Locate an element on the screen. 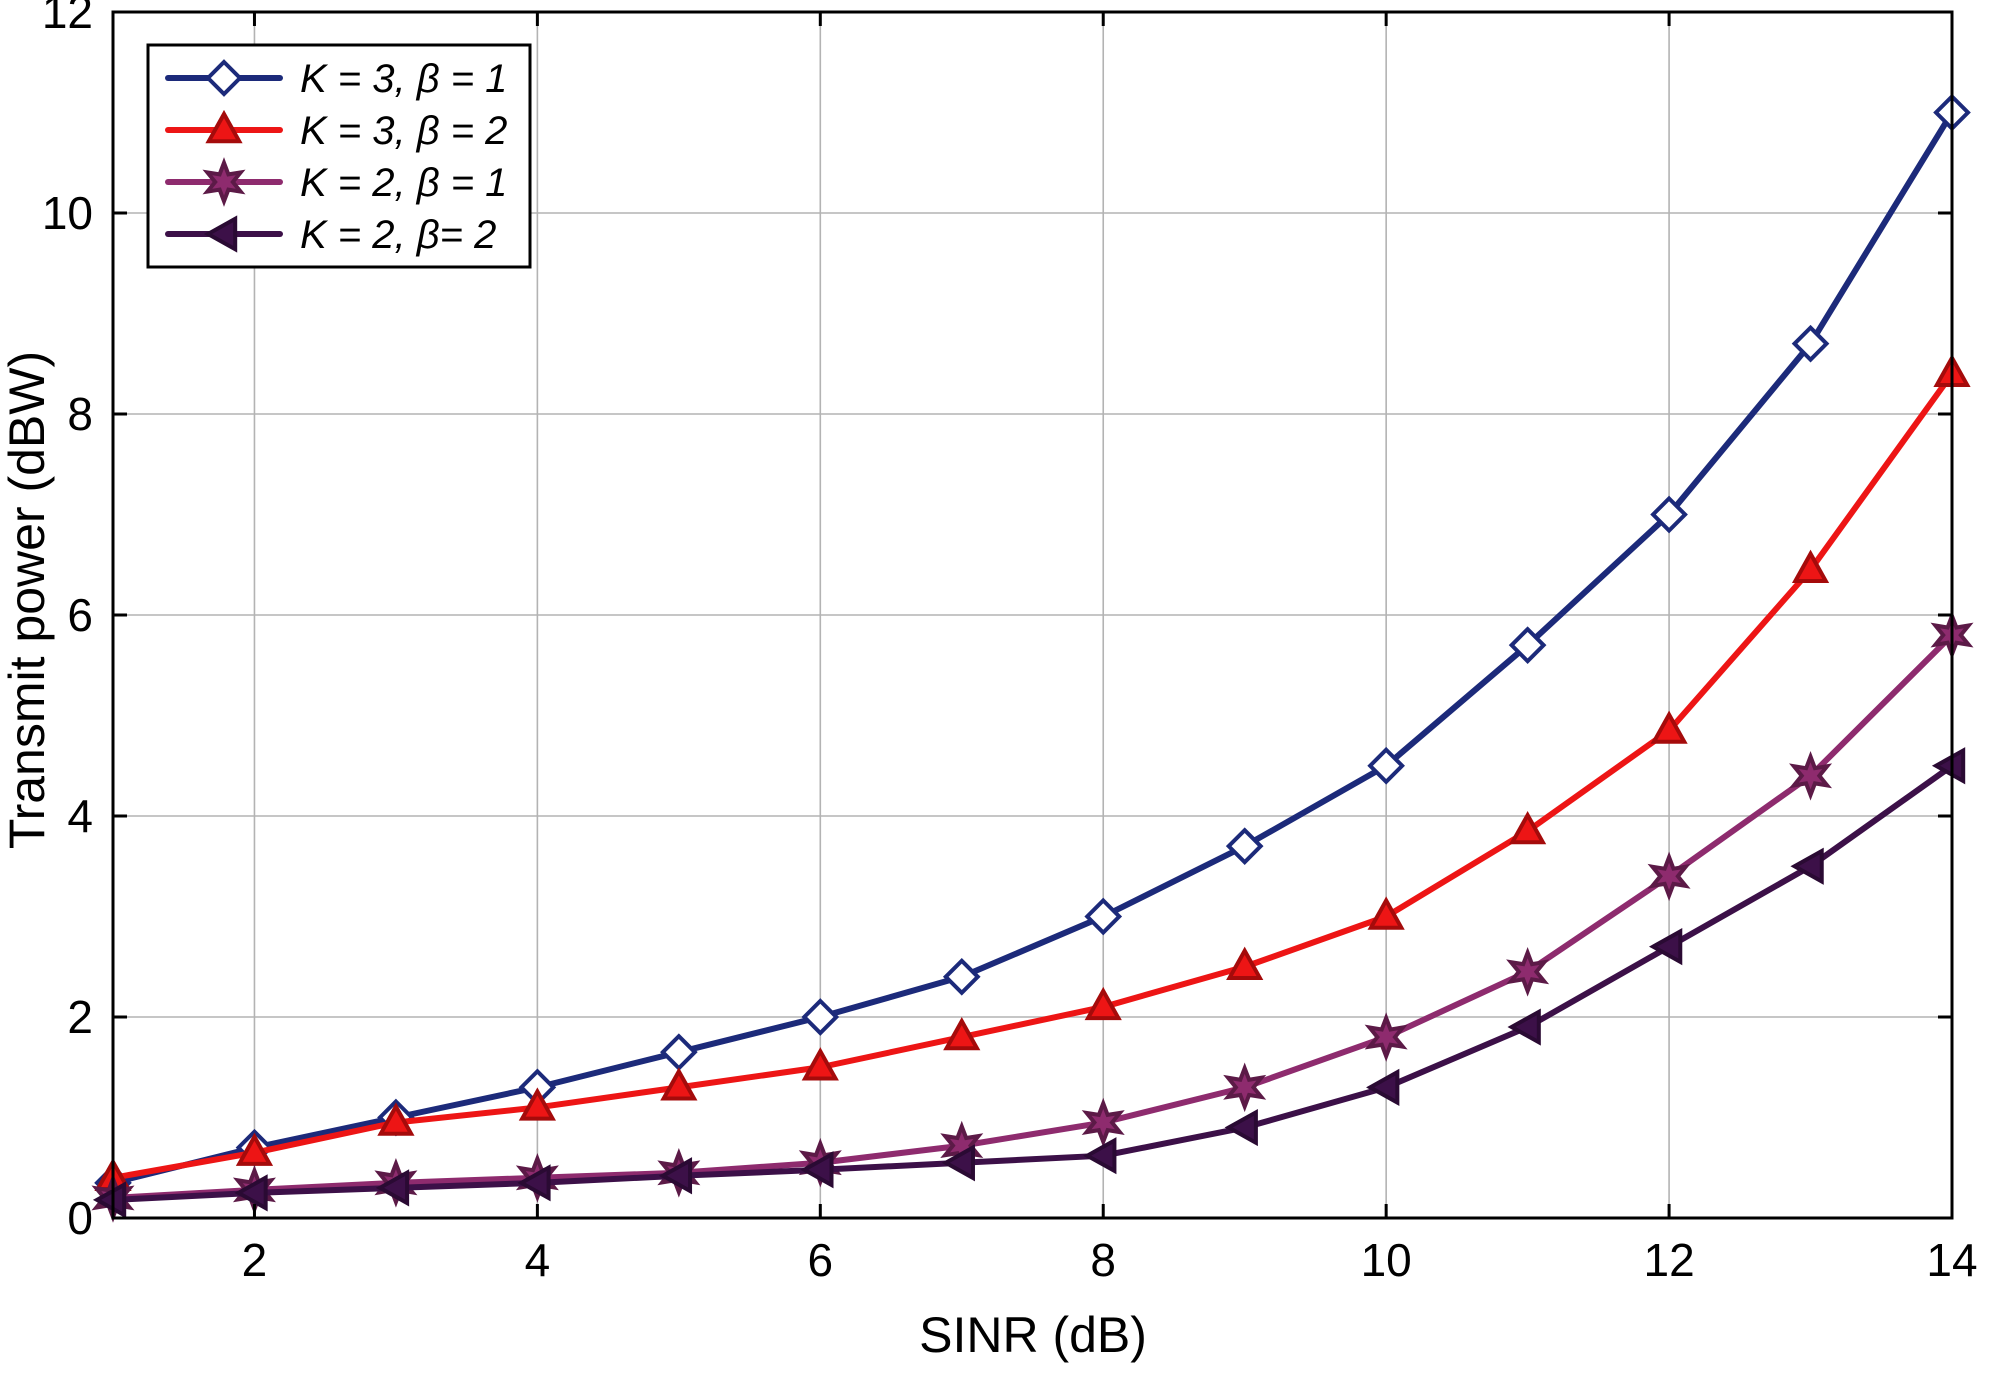 This screenshot has height=1399, width=1990. x-axis-label: SINR (dB) is located at coordinates (1033, 1335).